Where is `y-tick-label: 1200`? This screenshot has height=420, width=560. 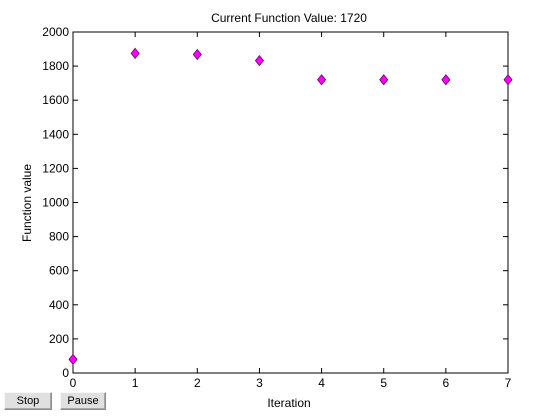 y-tick-label: 1200 is located at coordinates (55, 168).